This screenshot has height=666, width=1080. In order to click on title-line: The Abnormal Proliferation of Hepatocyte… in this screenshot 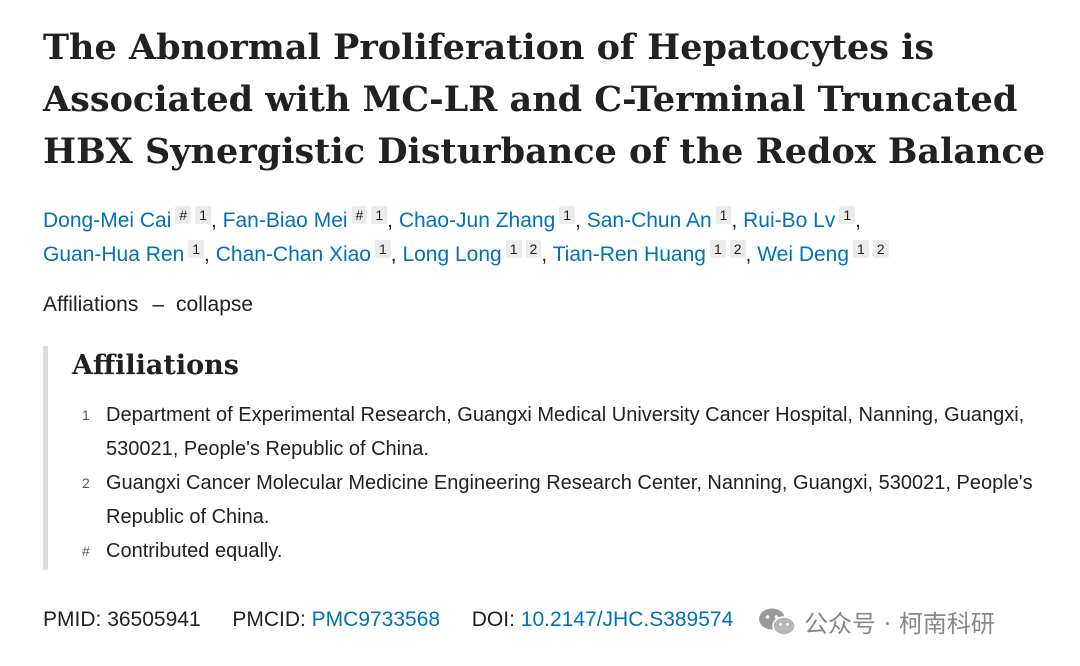, I will do `click(489, 47)`.